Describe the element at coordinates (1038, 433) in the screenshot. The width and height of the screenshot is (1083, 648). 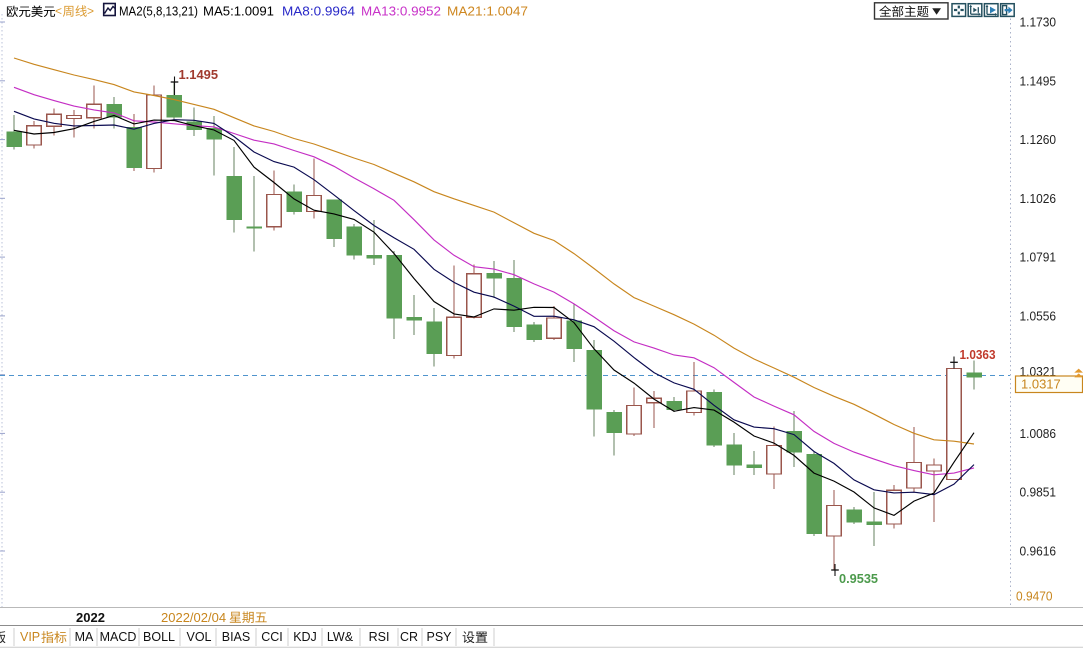
I see `svg-text: 1.0086` at that location.